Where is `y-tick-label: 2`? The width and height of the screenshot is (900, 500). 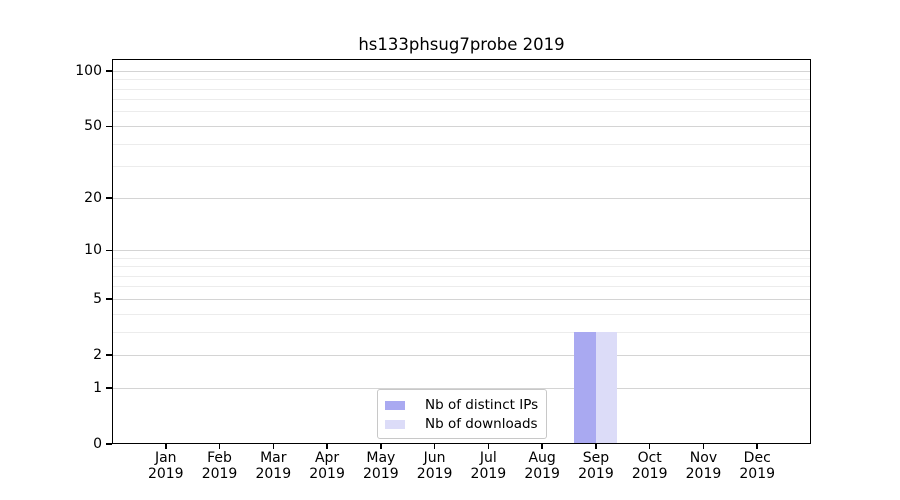
y-tick-label: 2 is located at coordinates (97, 355).